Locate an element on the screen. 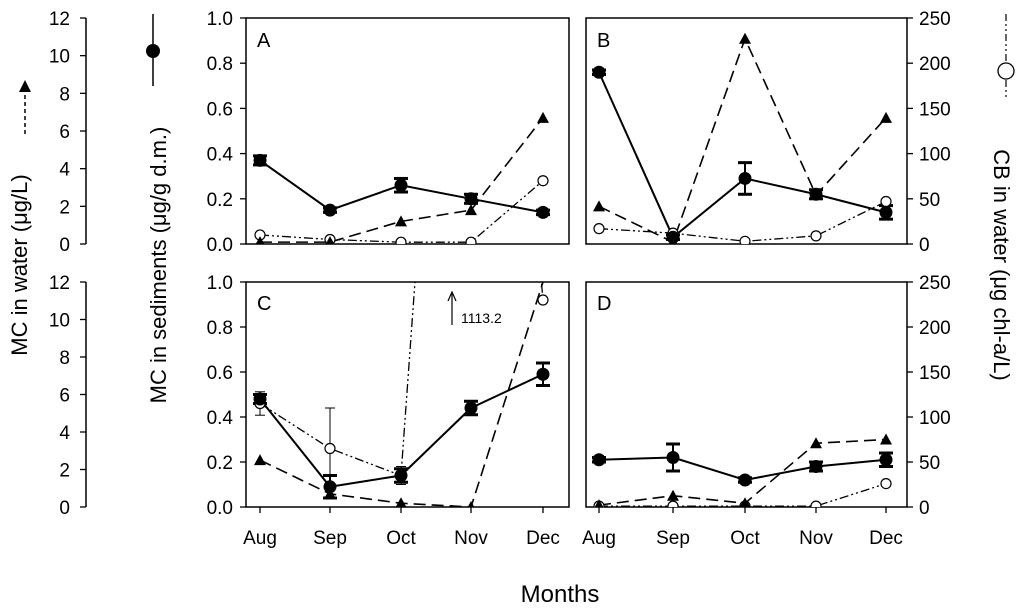  panel-a-frame is located at coordinates (407, 131).